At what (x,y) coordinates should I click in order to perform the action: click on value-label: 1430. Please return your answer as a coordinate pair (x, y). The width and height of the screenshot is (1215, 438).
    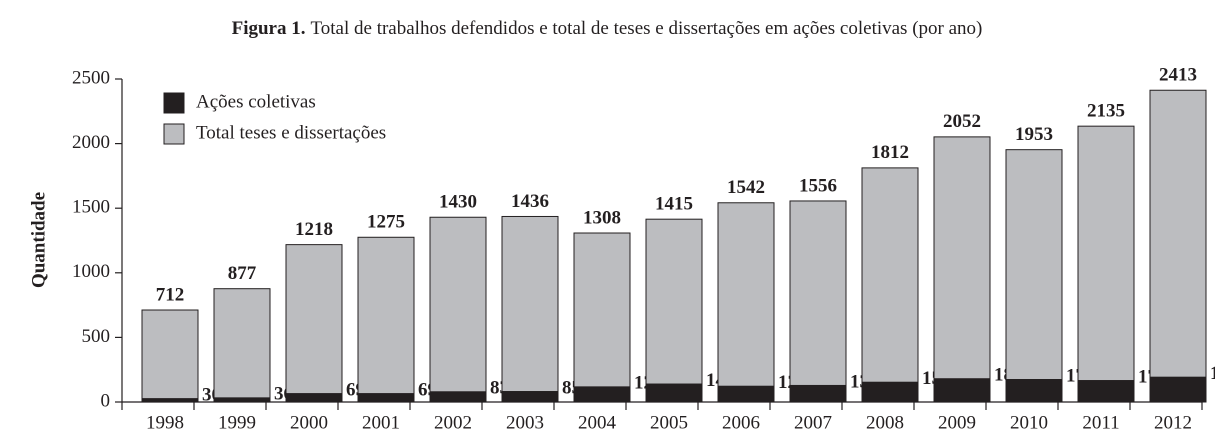
    Looking at the image, I should click on (458, 202).